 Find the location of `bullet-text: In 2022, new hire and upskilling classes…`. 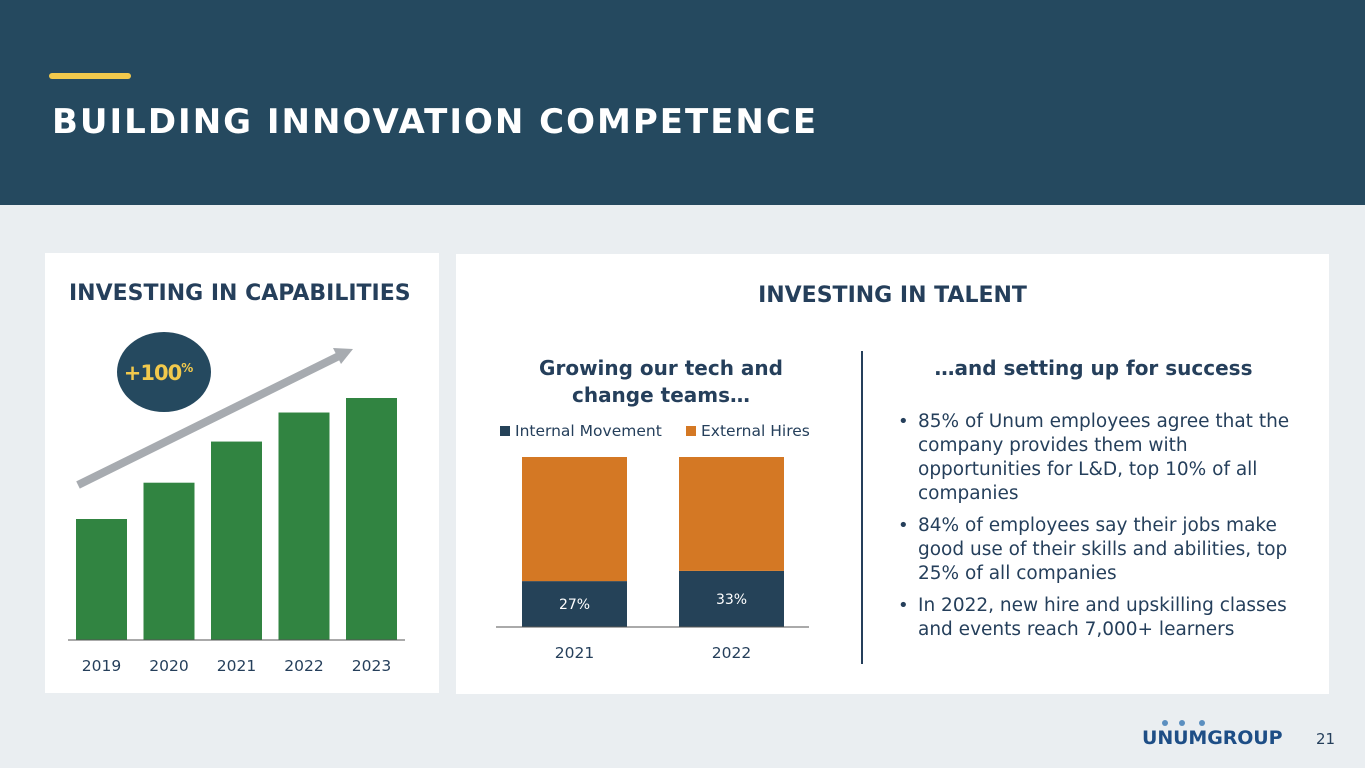

bullet-text: In 2022, new hire and upskilling classes… is located at coordinates (1102, 617).